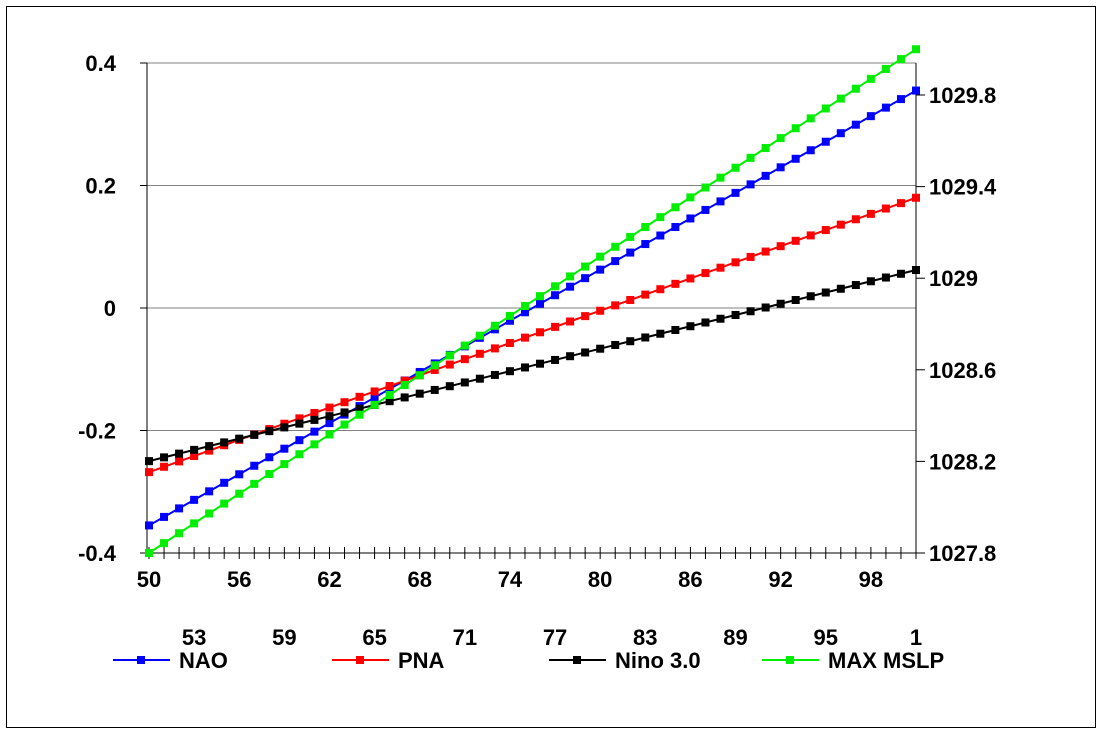 The image size is (1103, 736). I want to click on legend-item: Nino 3.0, so click(625, 660).